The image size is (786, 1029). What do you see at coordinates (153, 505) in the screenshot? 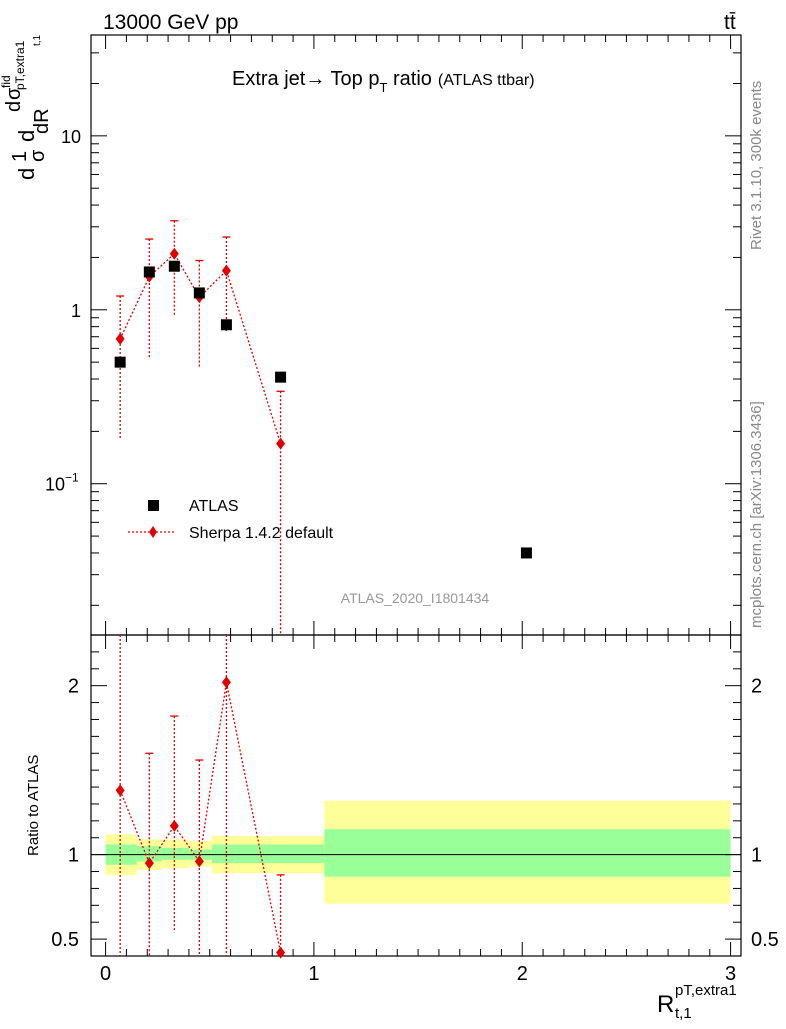
I see `legend-atlas-marker` at bounding box center [153, 505].